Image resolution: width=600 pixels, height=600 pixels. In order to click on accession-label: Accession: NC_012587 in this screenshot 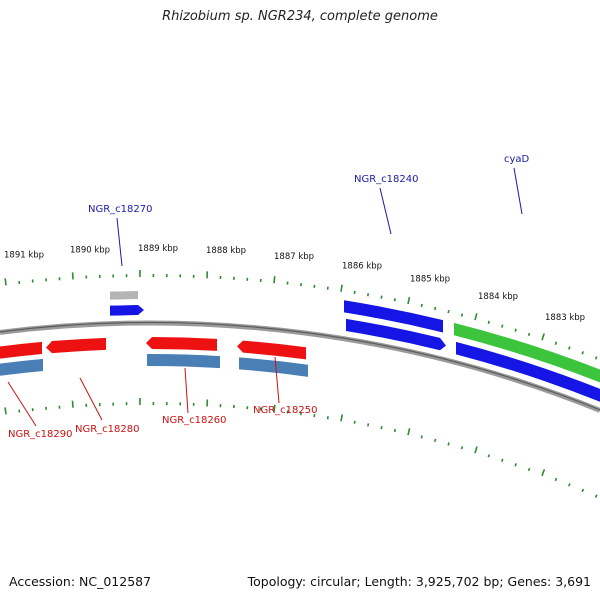, I will do `click(80, 581)`.